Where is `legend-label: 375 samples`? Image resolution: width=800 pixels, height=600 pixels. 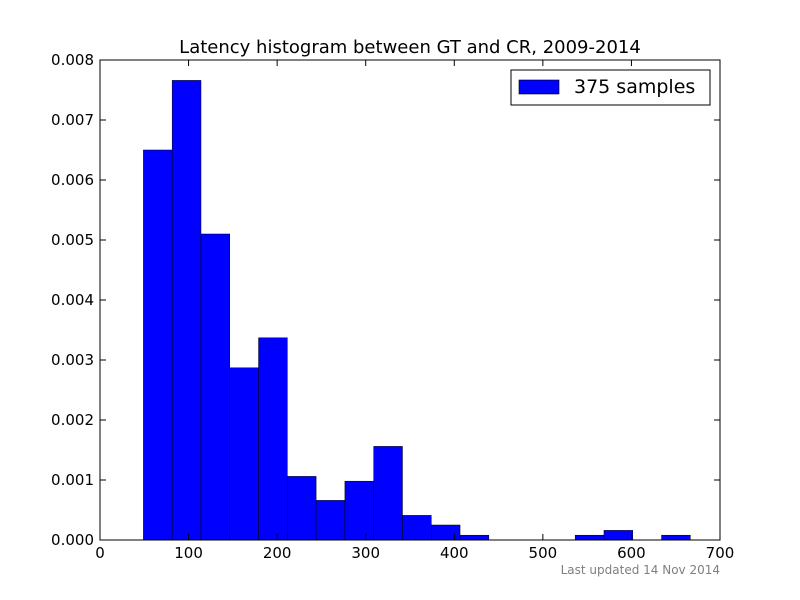
legend-label: 375 samples is located at coordinates (634, 87).